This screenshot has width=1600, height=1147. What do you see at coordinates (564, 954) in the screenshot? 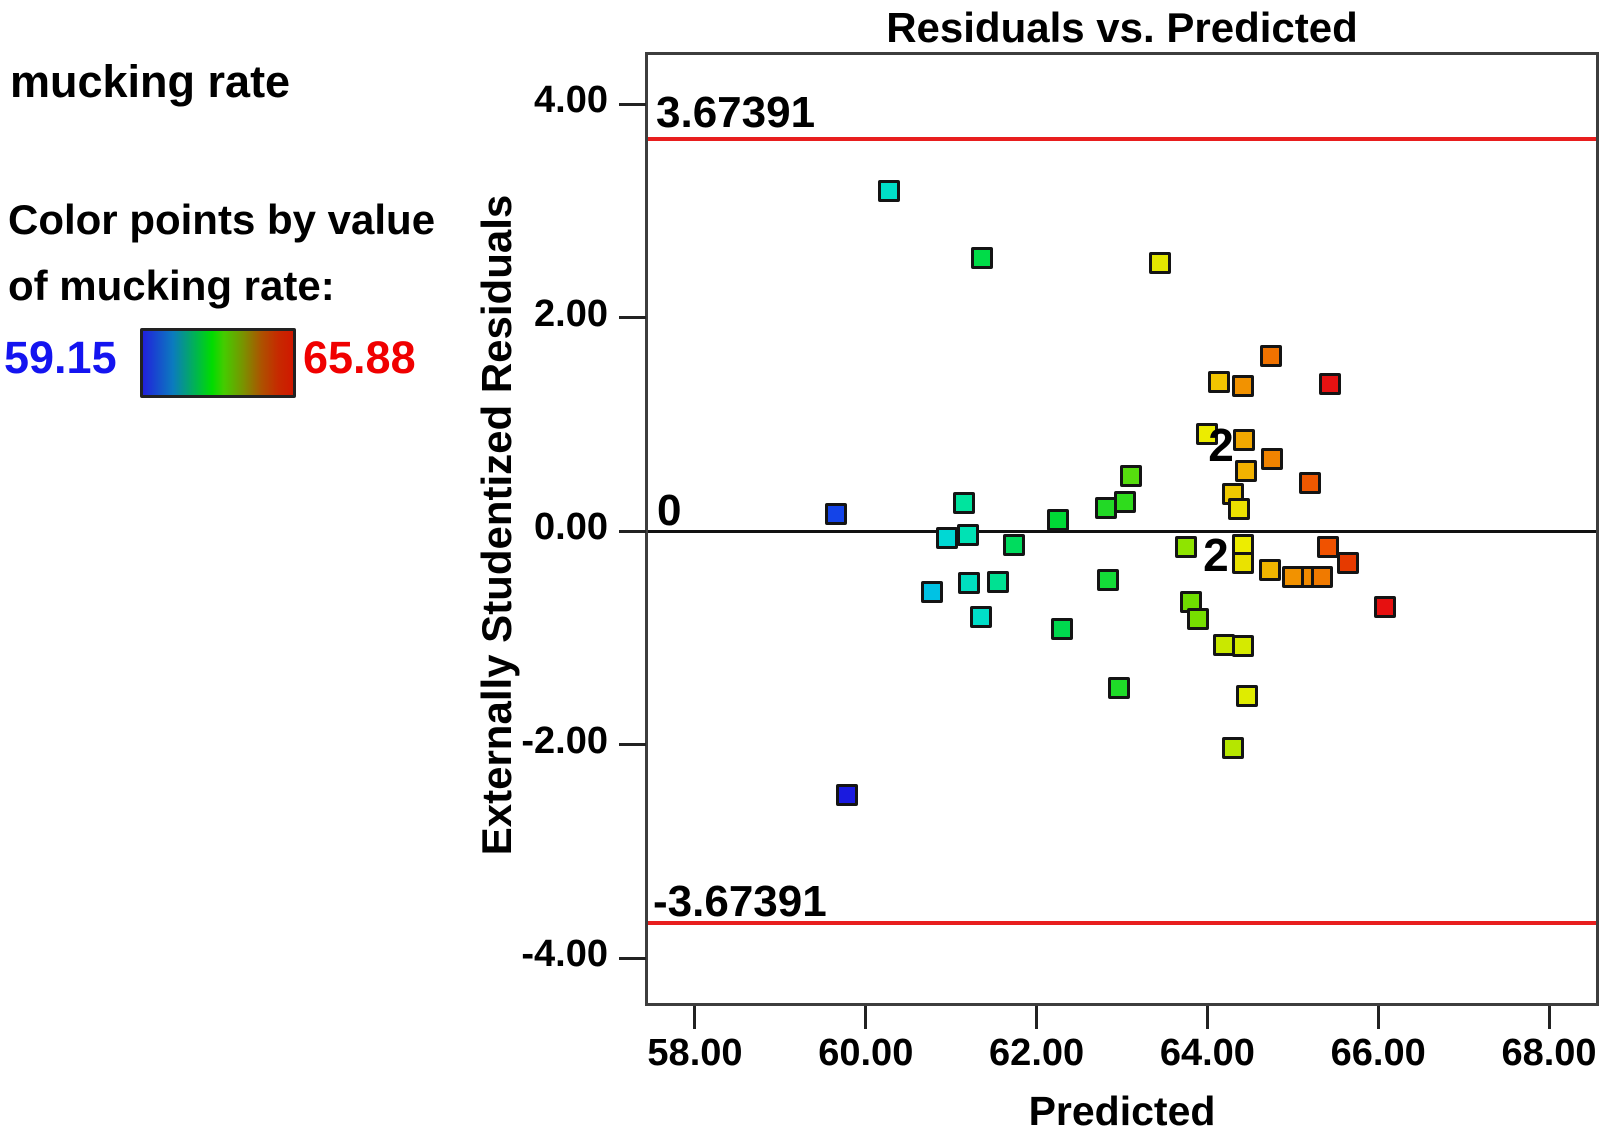
I see `y-axis-tick-label: -4.00` at bounding box center [564, 954].